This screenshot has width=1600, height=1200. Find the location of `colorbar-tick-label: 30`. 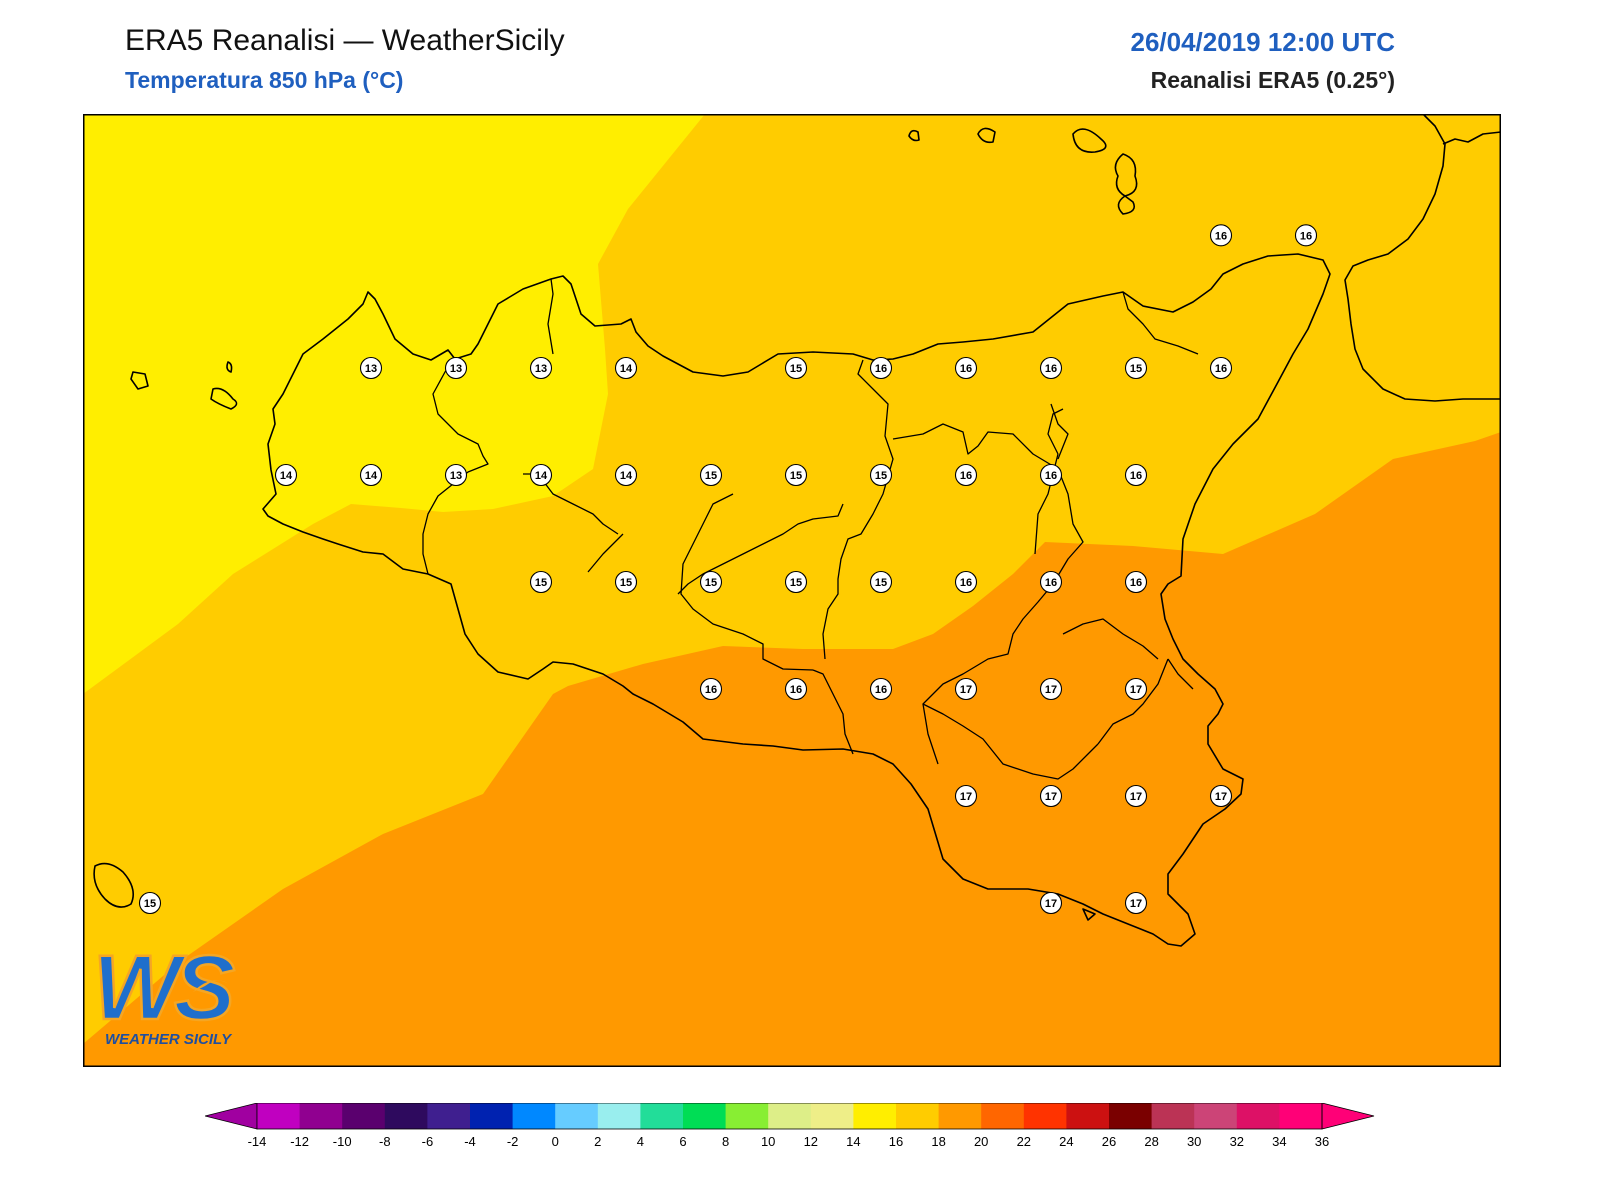

colorbar-tick-label: 30 is located at coordinates (1194, 1141).